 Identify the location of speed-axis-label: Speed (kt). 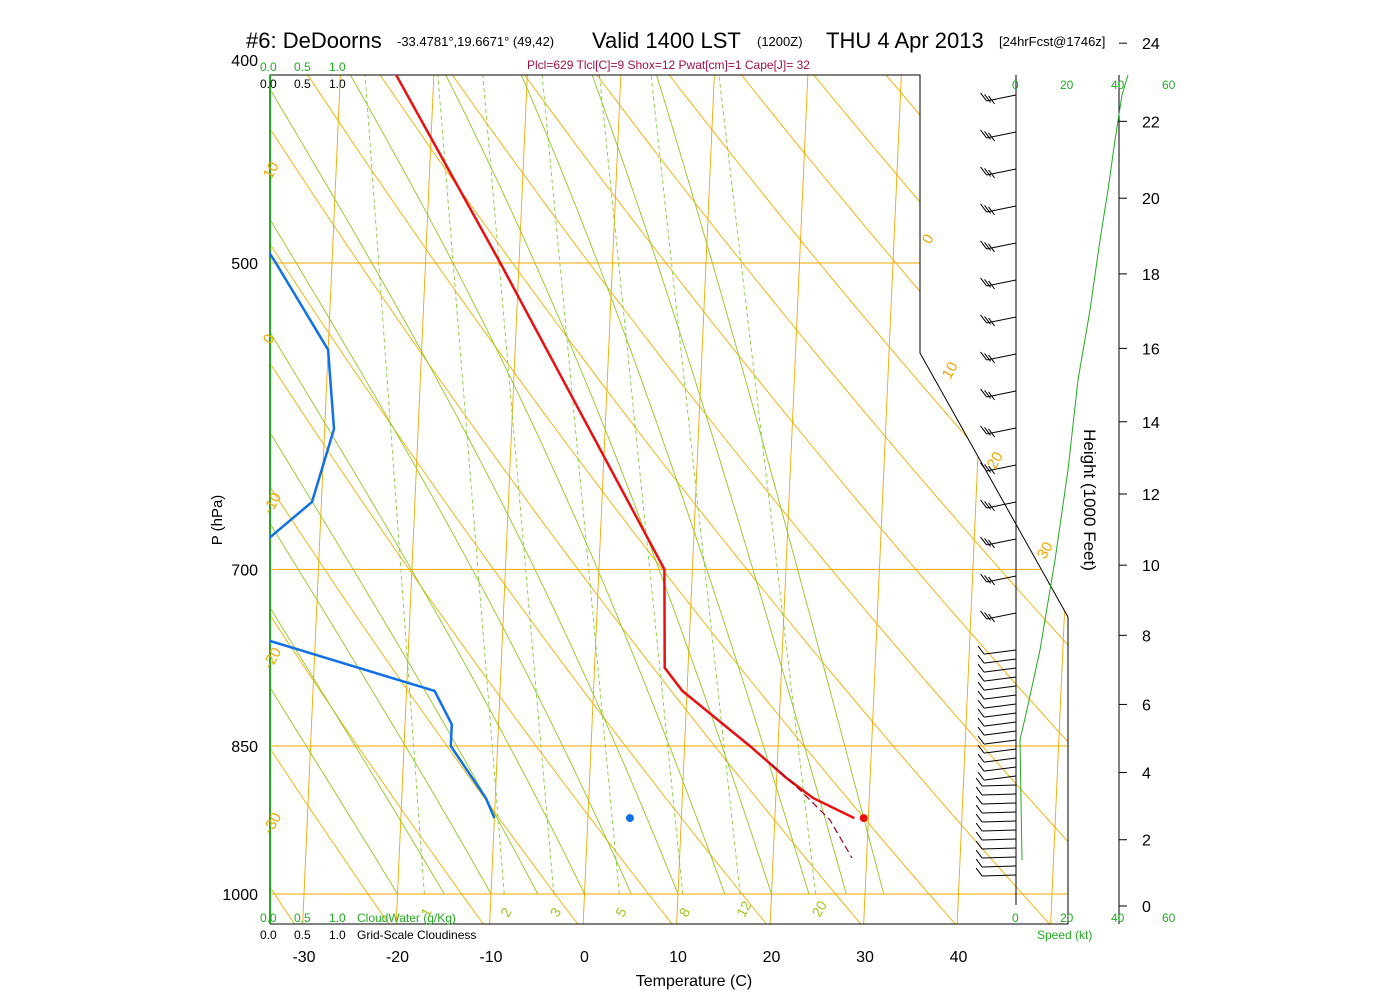
(1064, 935).